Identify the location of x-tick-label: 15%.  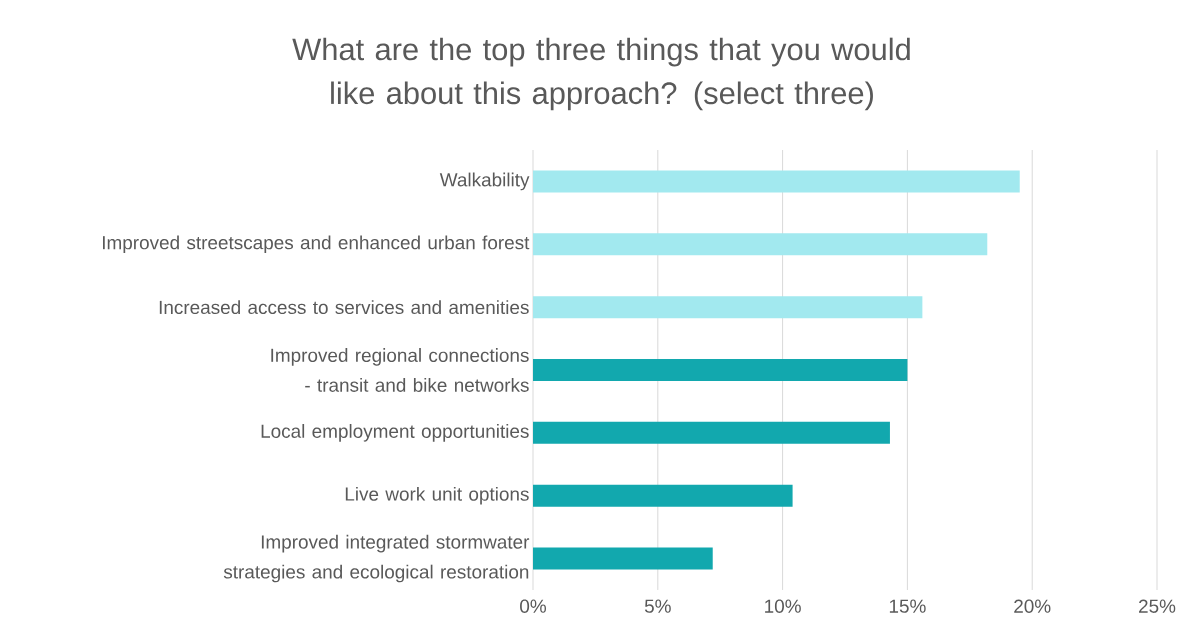
(907, 606).